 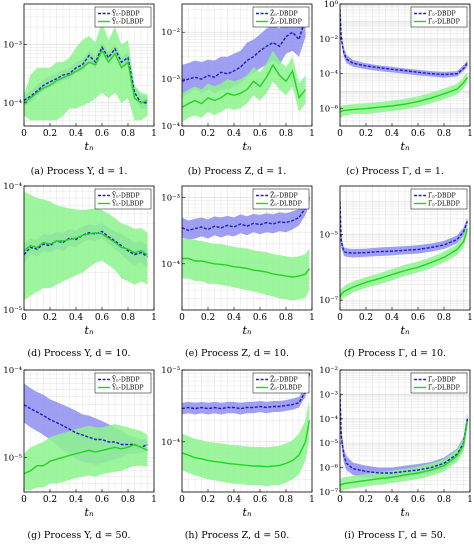 I want to click on y-tick-label: 10⁻⁷, so click(x=328, y=301).